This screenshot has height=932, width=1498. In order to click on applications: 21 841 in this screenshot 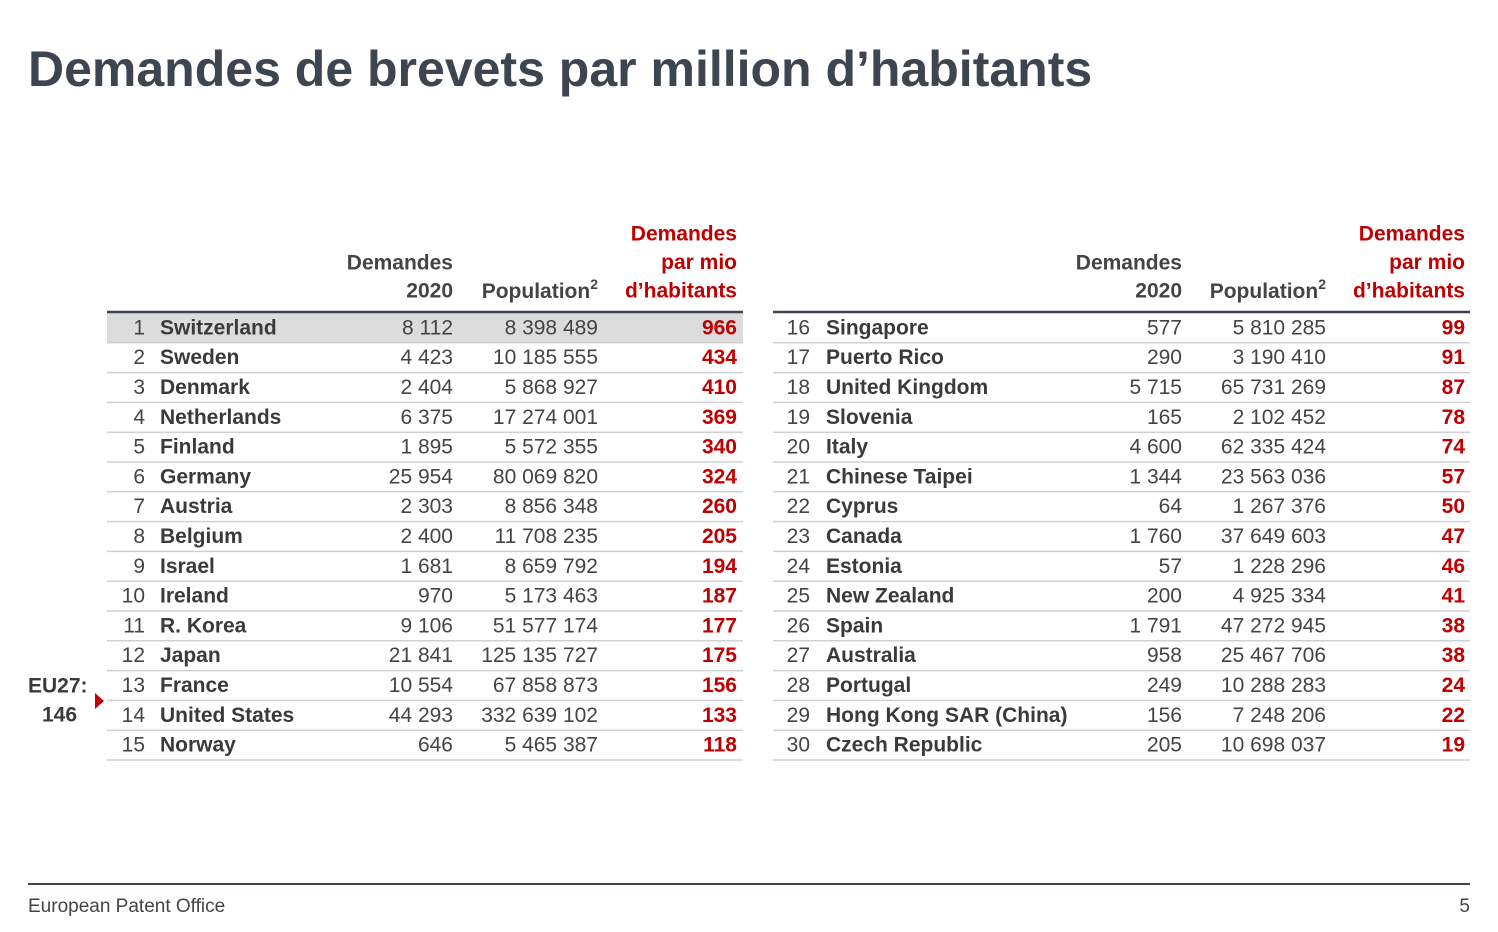, I will do `click(421, 655)`.